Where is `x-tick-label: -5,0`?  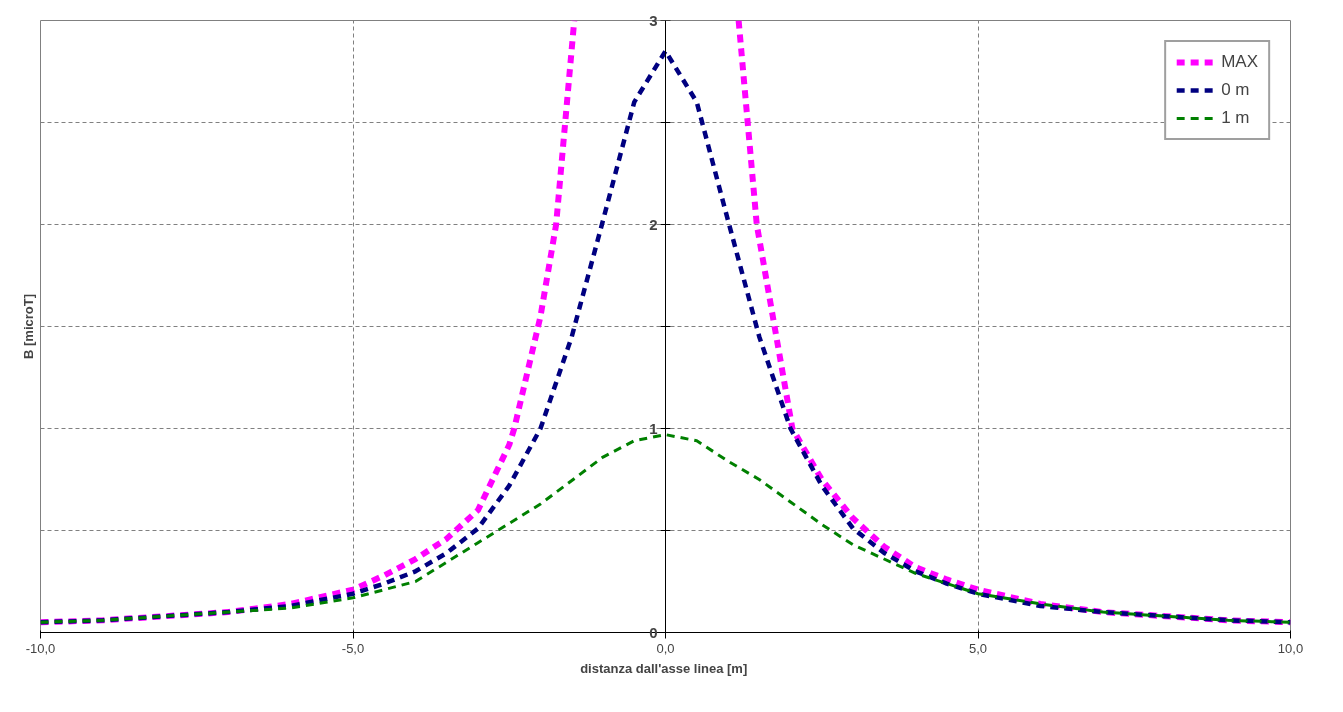 x-tick-label: -5,0 is located at coordinates (353, 648).